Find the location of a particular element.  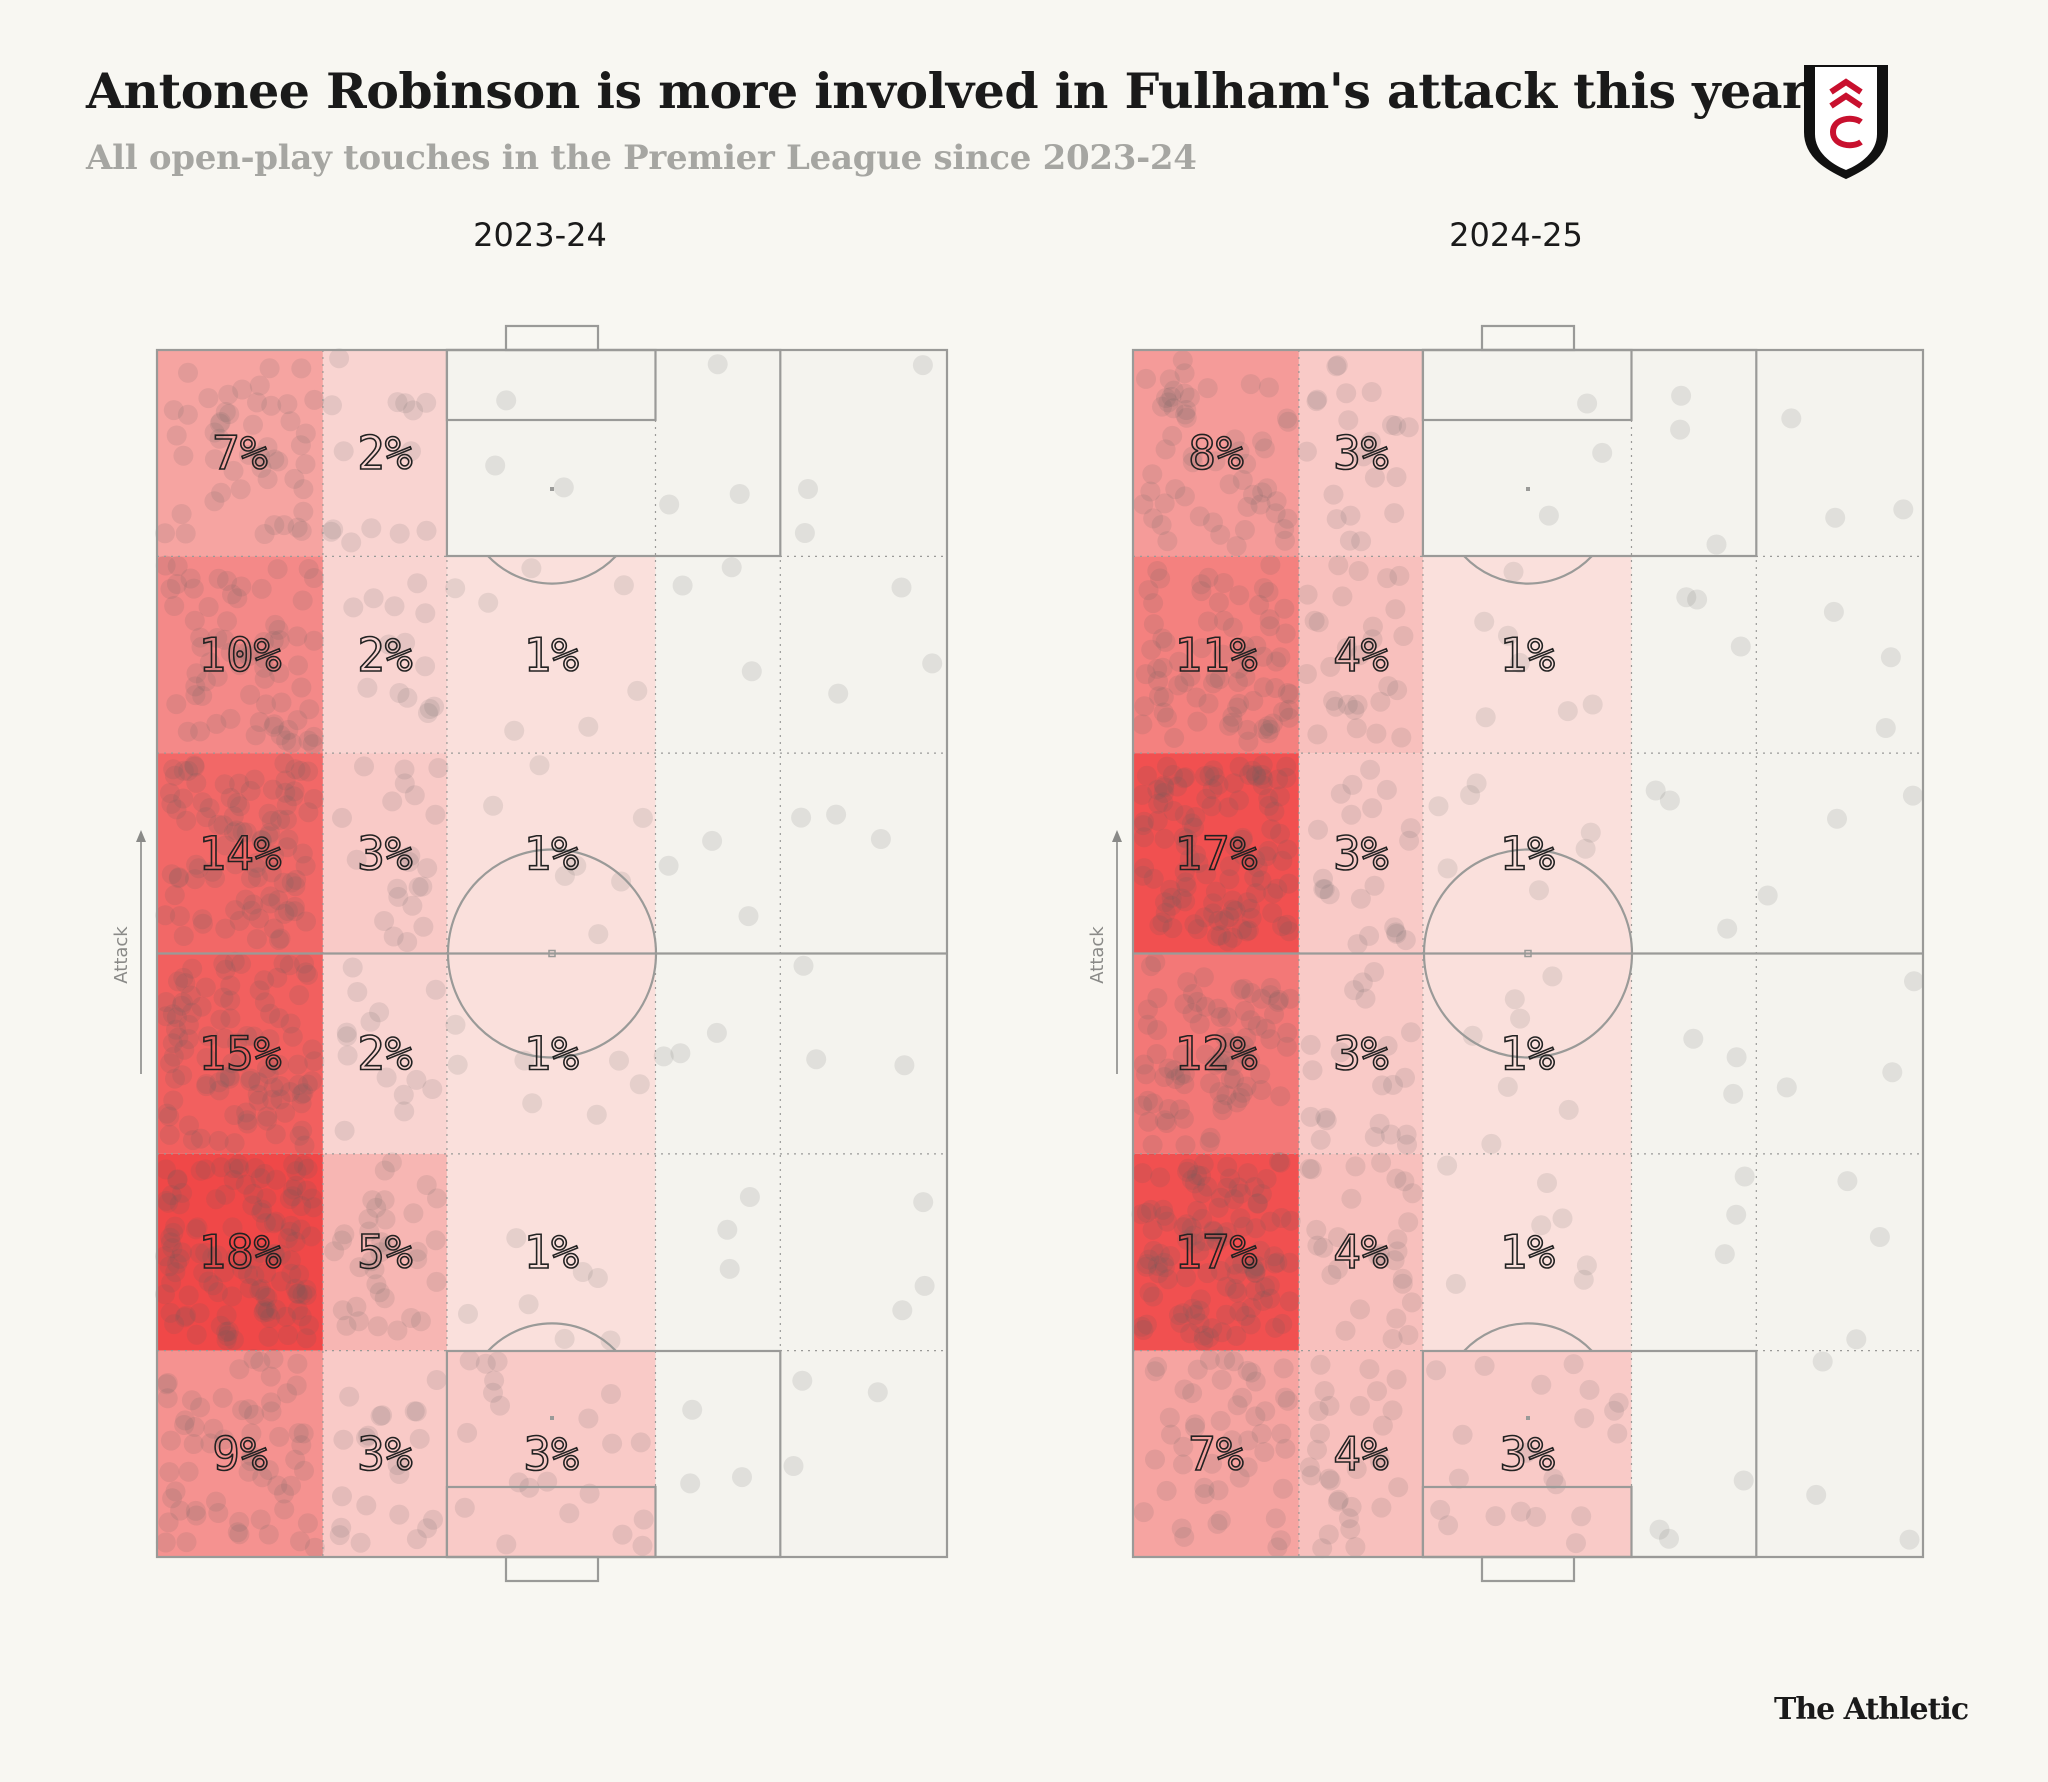

zone-percentage-label: 4% is located at coordinates (1360, 655).